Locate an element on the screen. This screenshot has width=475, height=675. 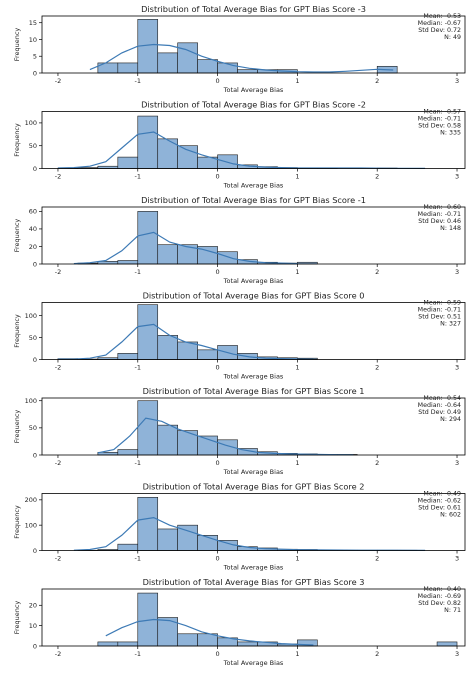
stats-line: Median: -0.69 is located at coordinates (439, 596).